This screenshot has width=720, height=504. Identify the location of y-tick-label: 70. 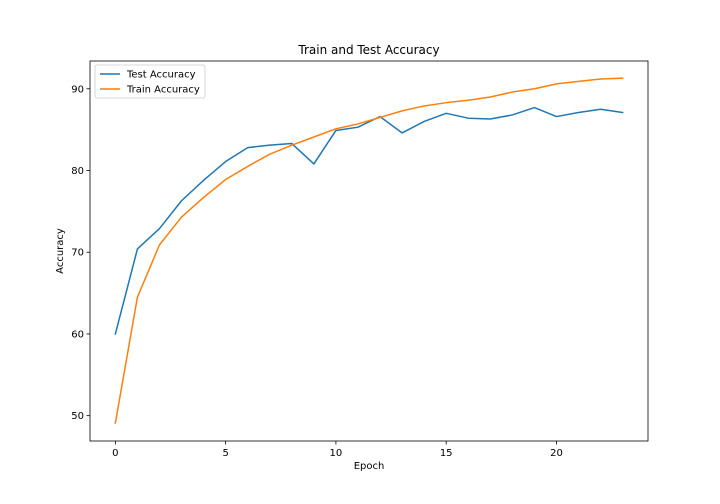
(77, 253).